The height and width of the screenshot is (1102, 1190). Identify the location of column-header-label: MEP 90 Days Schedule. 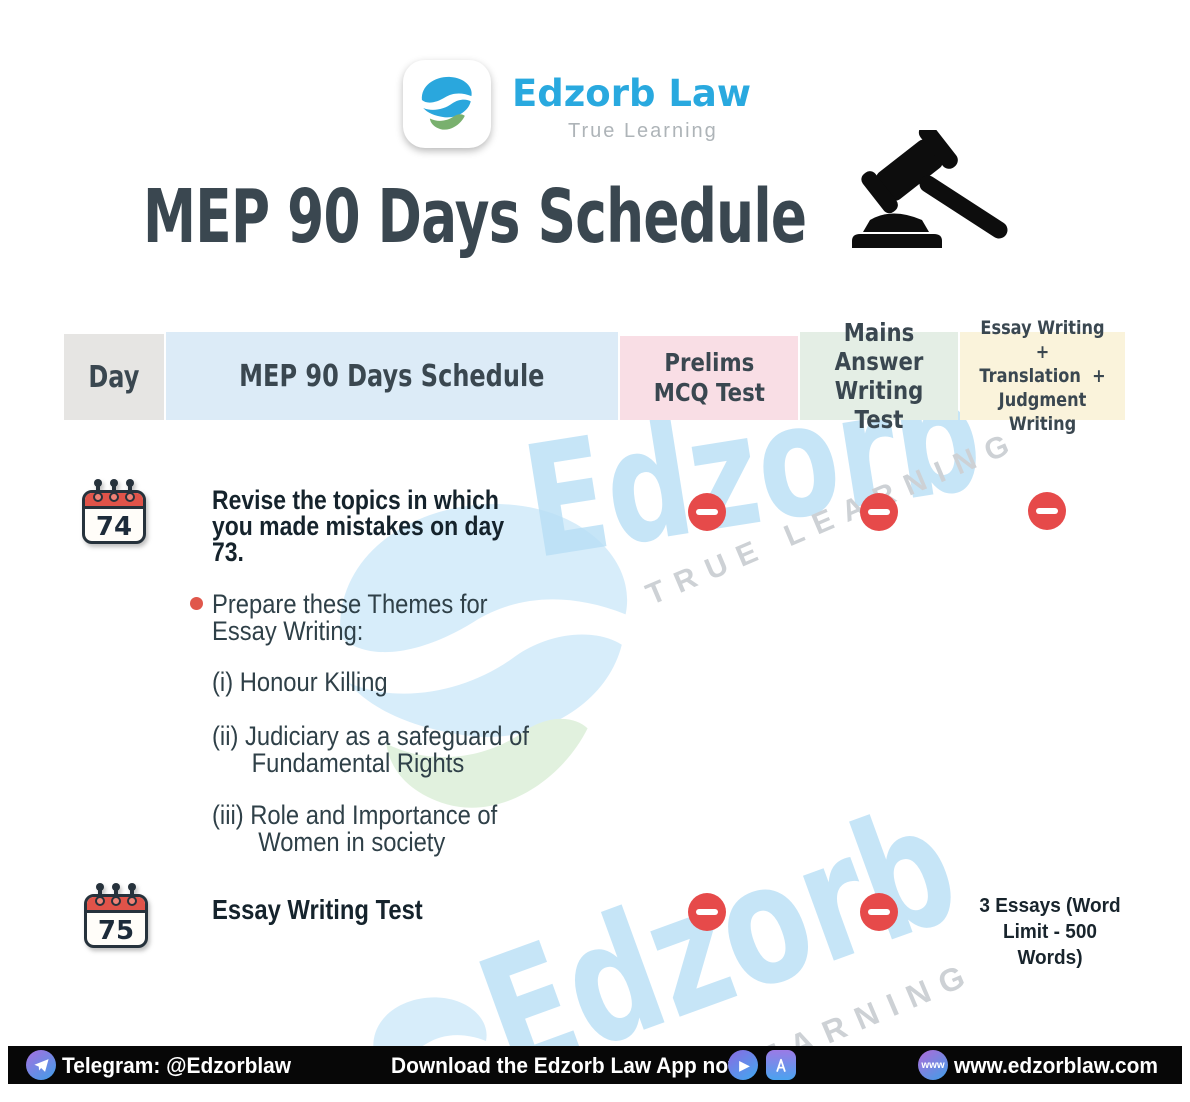
(392, 376).